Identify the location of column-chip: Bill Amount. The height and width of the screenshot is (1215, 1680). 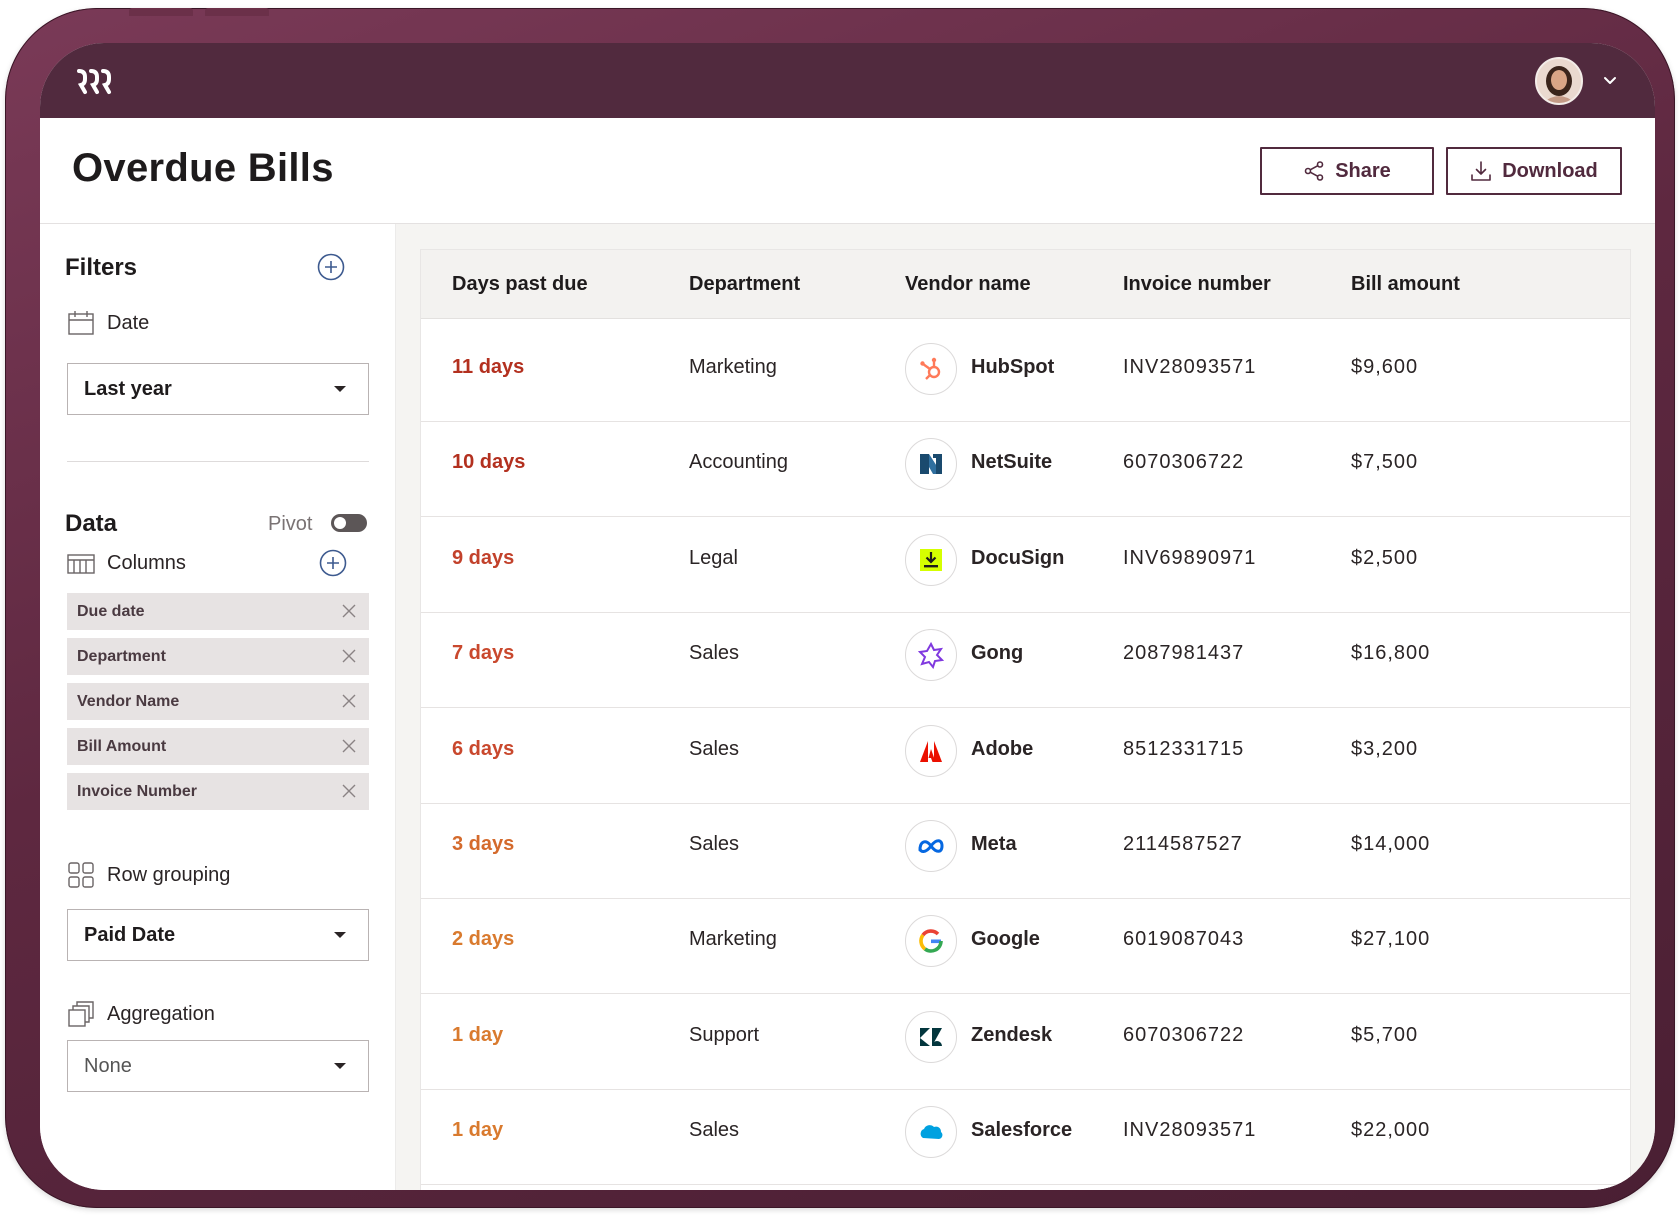
(218, 746).